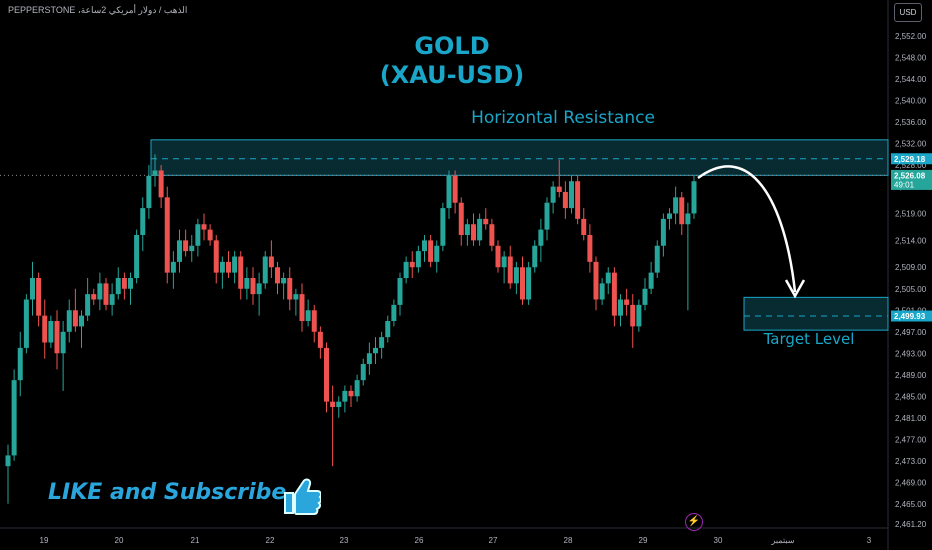 Image resolution: width=932 pixels, height=550 pixels. Describe the element at coordinates (911, 79) in the screenshot. I see `y-tick-label: 2,544.00` at that location.